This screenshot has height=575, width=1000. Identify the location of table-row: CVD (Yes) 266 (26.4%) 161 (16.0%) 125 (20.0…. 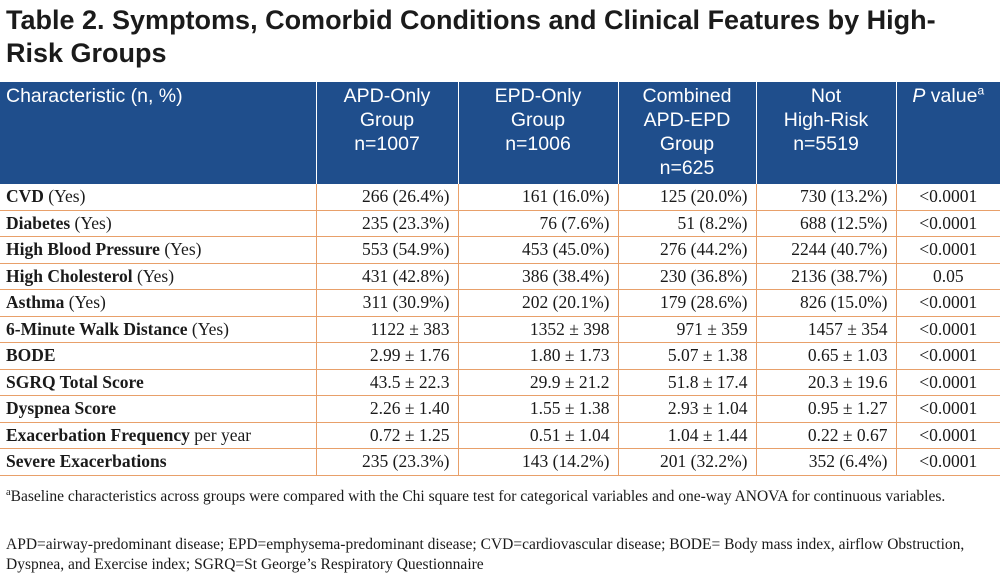
(500, 197).